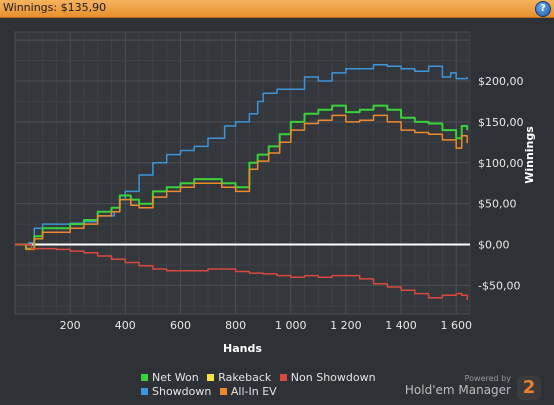 This screenshot has width=554, height=405. What do you see at coordinates (125, 325) in the screenshot?
I see `x-tick-label: 400` at bounding box center [125, 325].